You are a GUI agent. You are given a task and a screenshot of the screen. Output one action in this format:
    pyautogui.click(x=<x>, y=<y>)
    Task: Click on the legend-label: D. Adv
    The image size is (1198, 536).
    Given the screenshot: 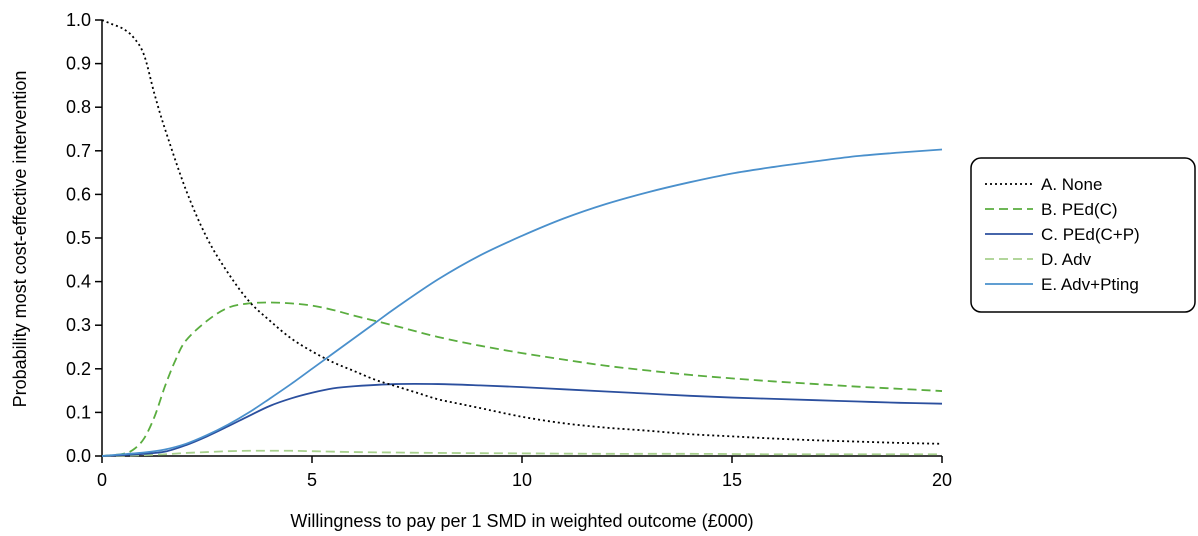 What is the action you would take?
    pyautogui.click(x=1066, y=259)
    